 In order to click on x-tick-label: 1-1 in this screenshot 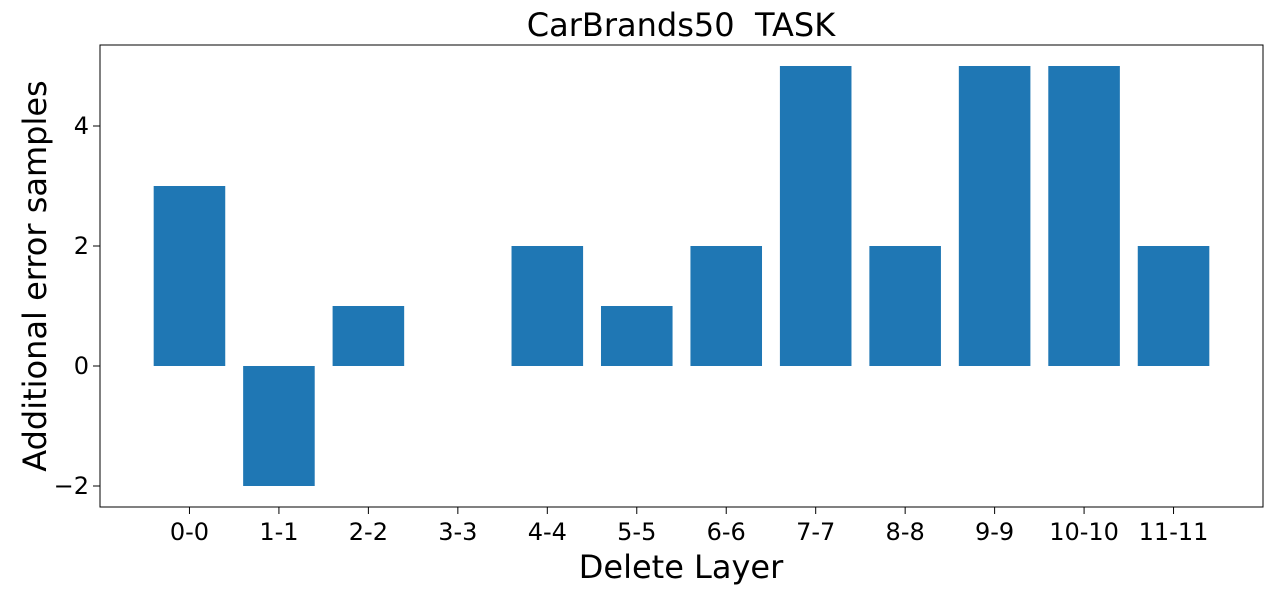, I will do `click(278, 532)`.